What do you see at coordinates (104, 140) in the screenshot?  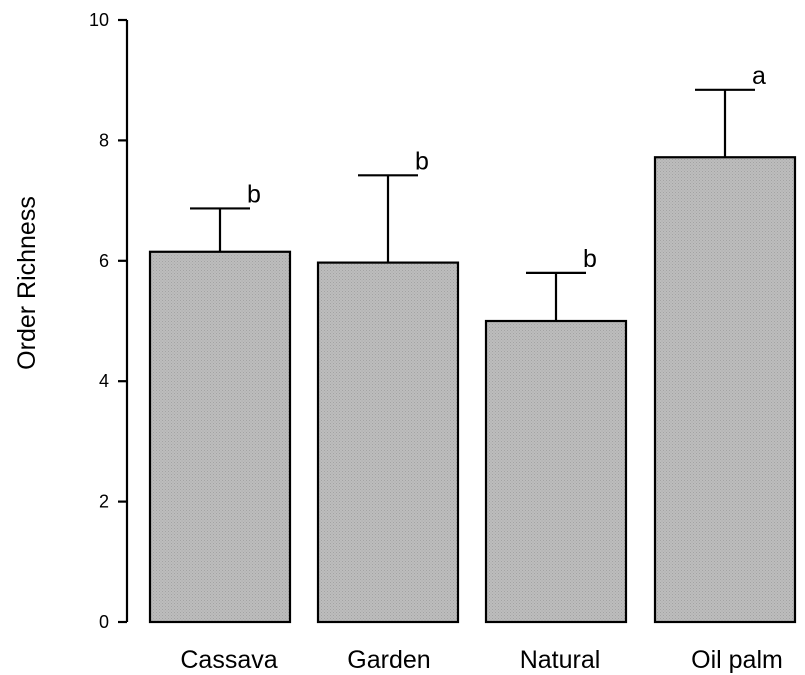 I see `y-tick-label: 8` at bounding box center [104, 140].